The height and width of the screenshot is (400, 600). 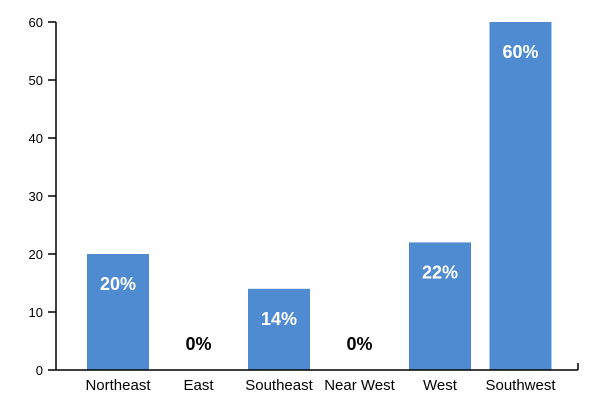 I want to click on bar-southeast, so click(x=279, y=329).